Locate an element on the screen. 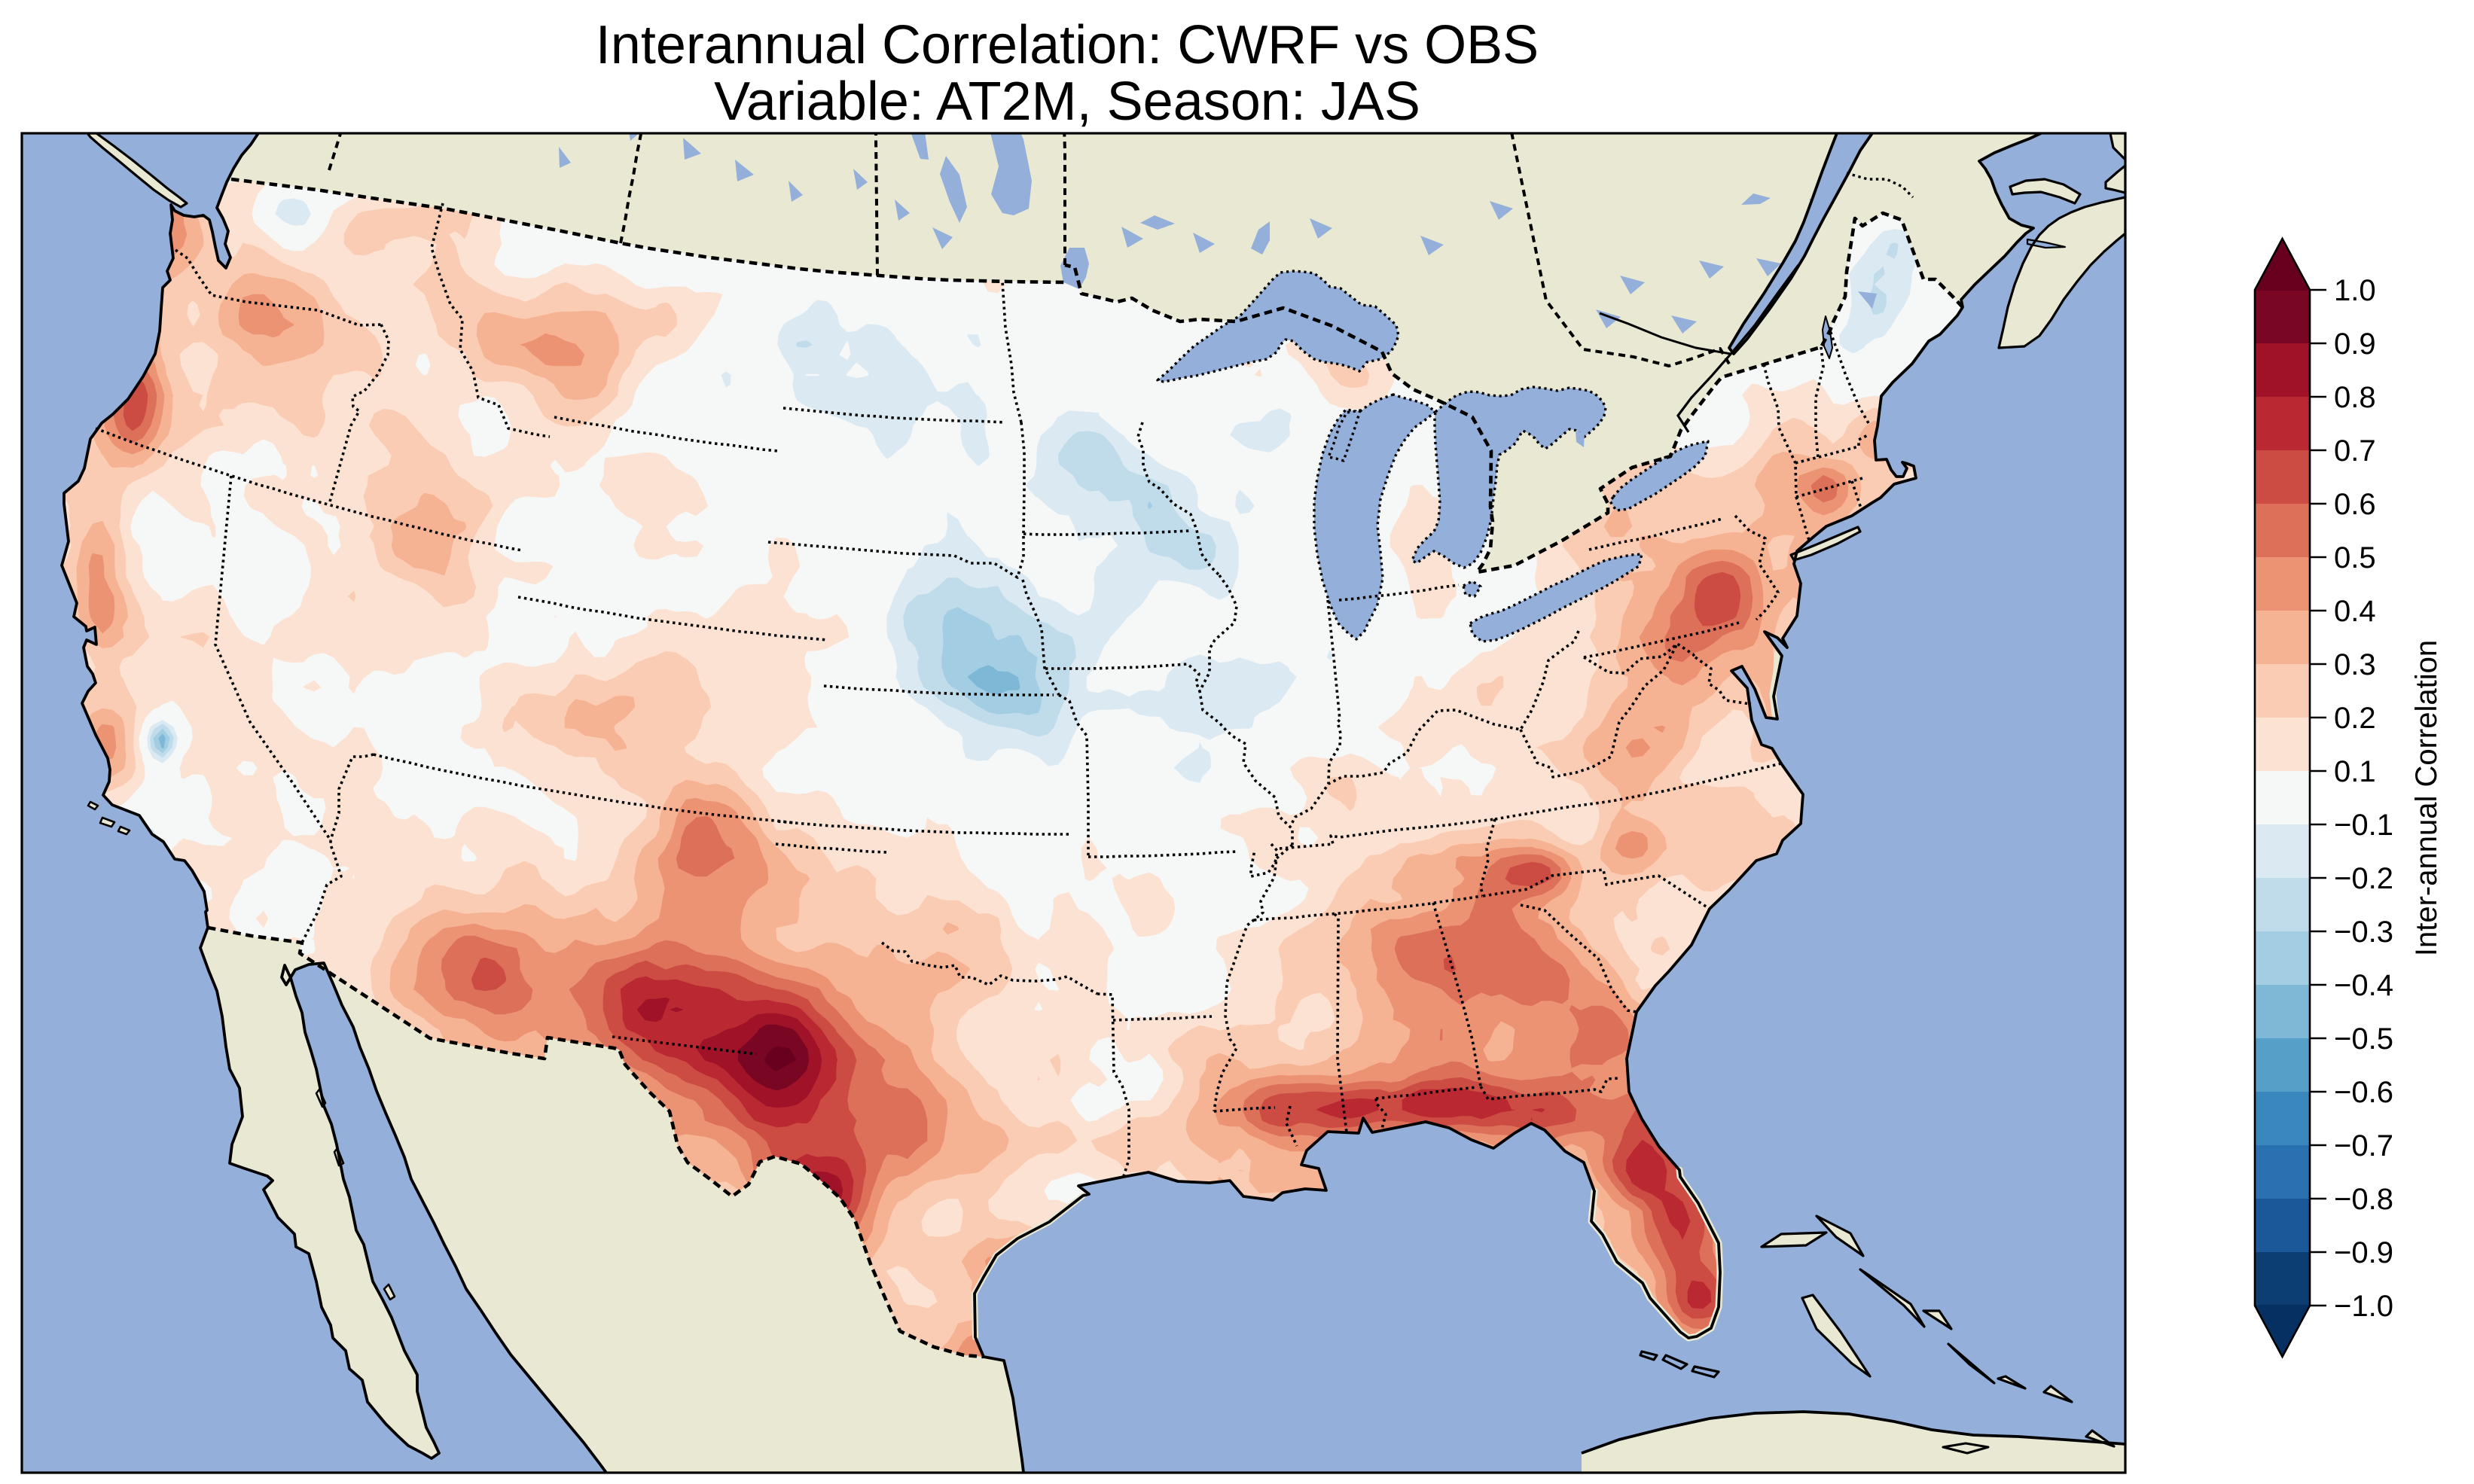 This screenshot has height=1484, width=2474. svg-text: −0.1 is located at coordinates (2363, 825).